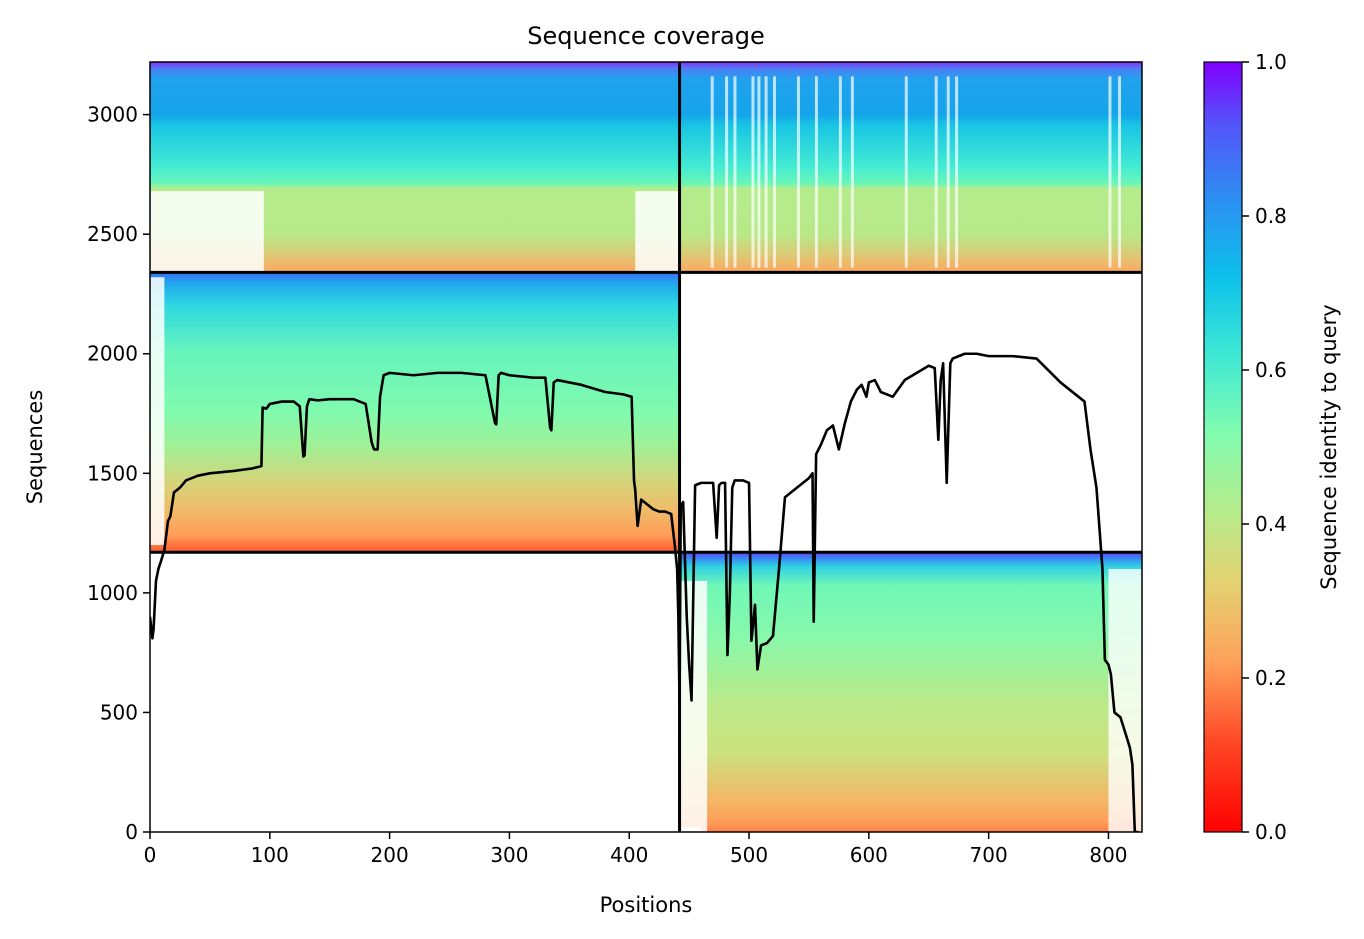 This screenshot has width=1364, height=939. What do you see at coordinates (910, 692) in the screenshot?
I see `heatmap-block-chain-B-only` at bounding box center [910, 692].